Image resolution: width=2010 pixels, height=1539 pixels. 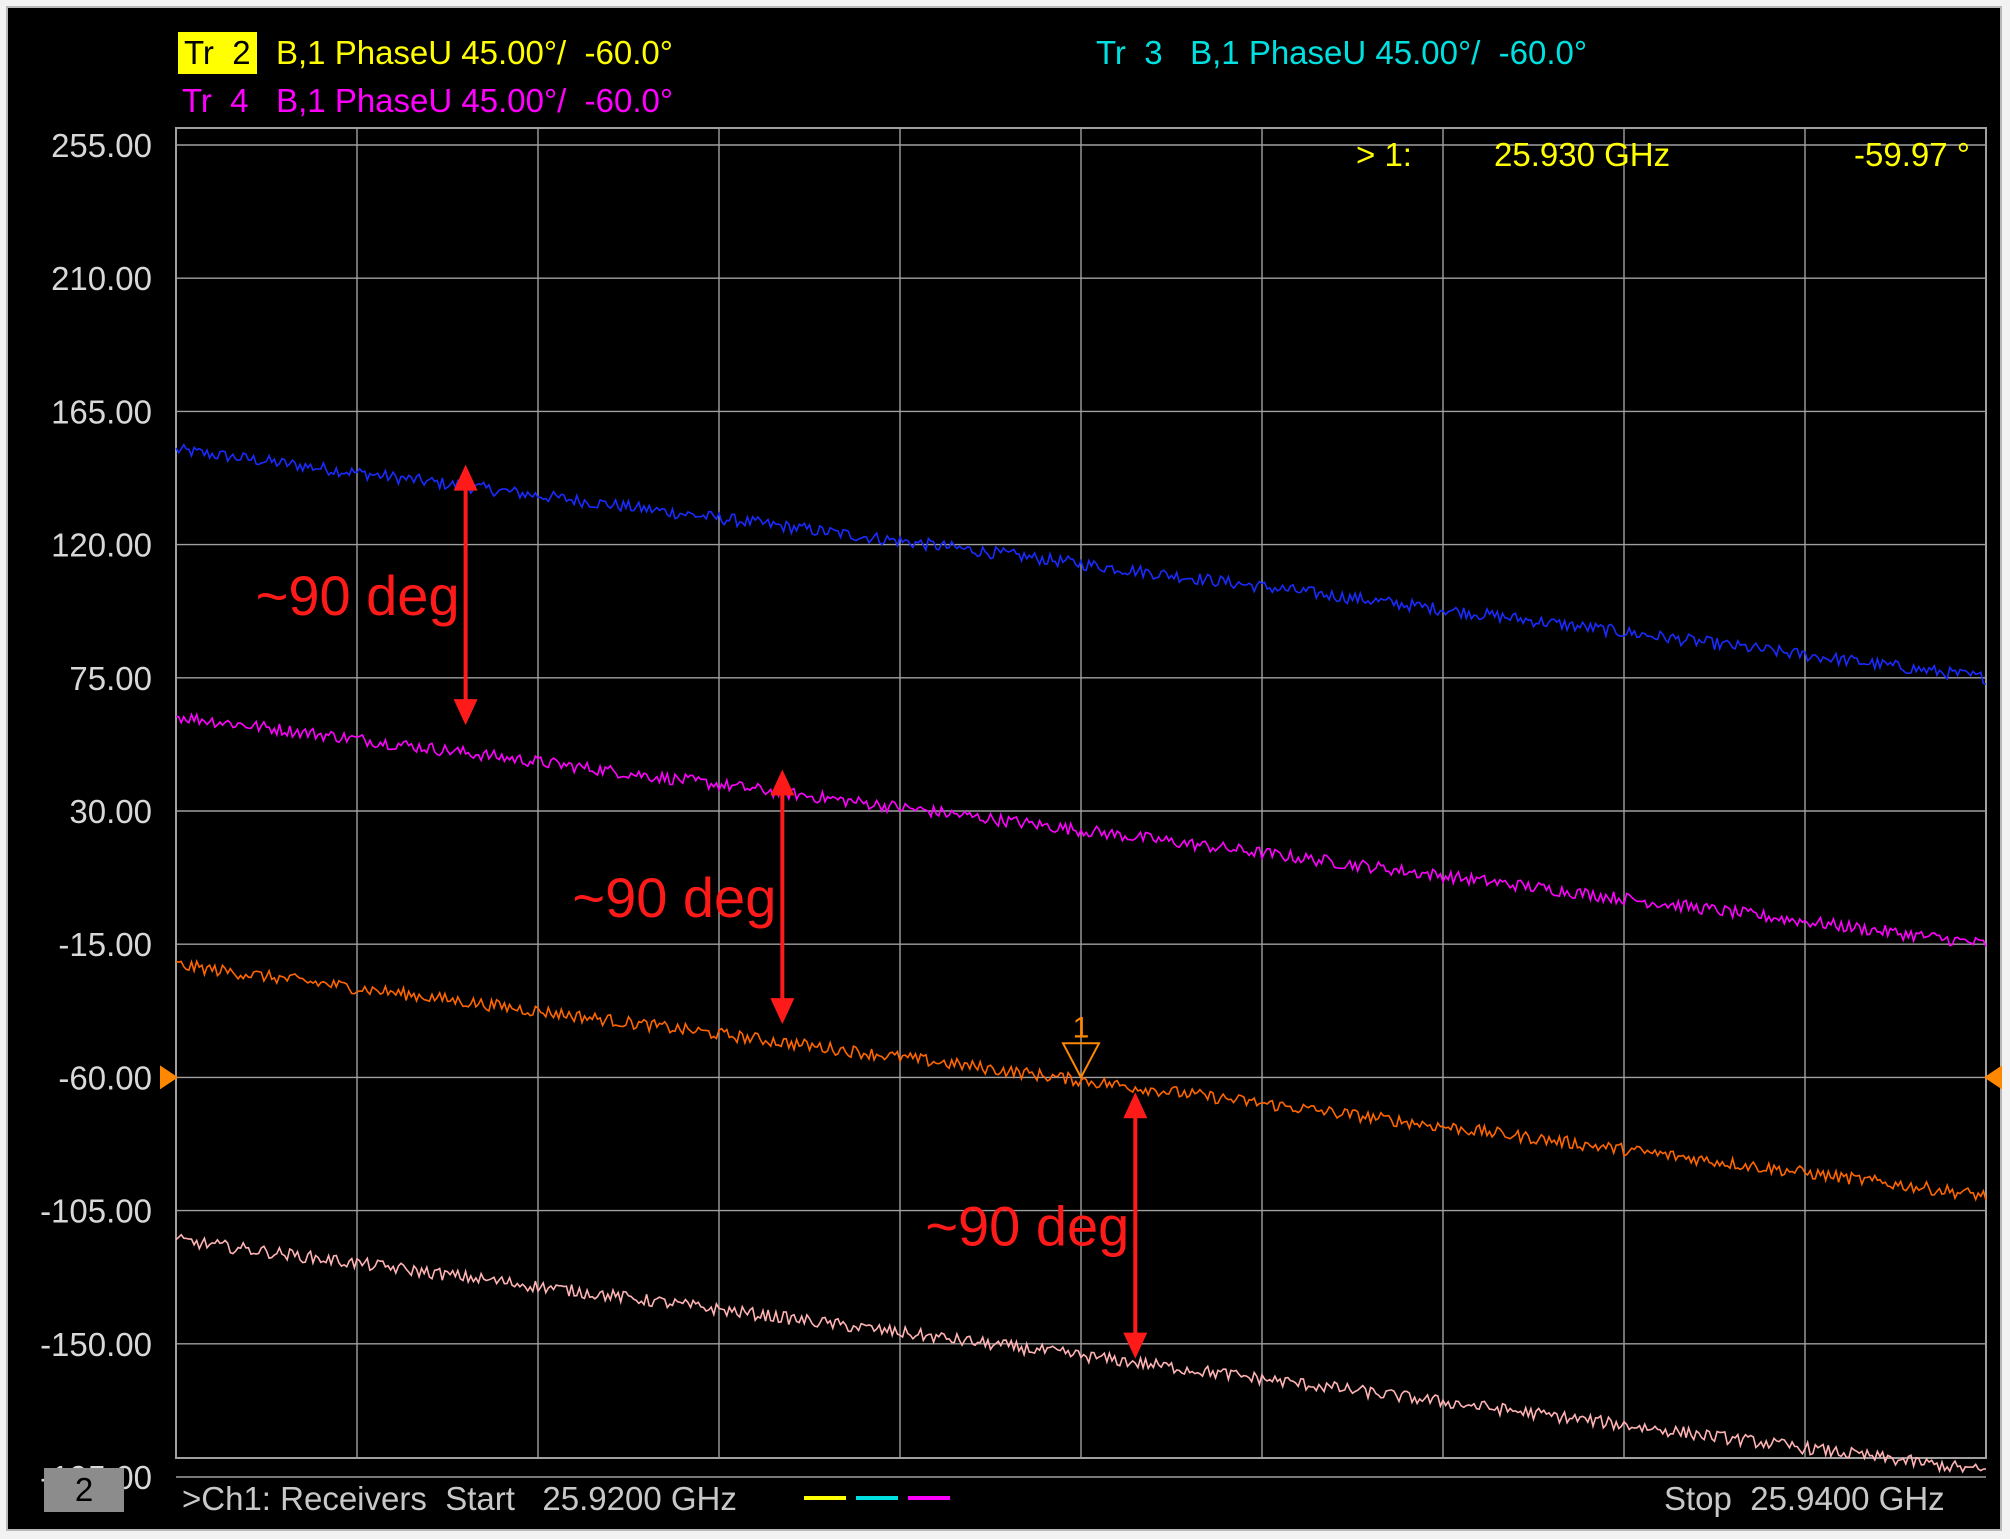 I want to click on marker-1-label: 1, so click(x=1081, y=1027).